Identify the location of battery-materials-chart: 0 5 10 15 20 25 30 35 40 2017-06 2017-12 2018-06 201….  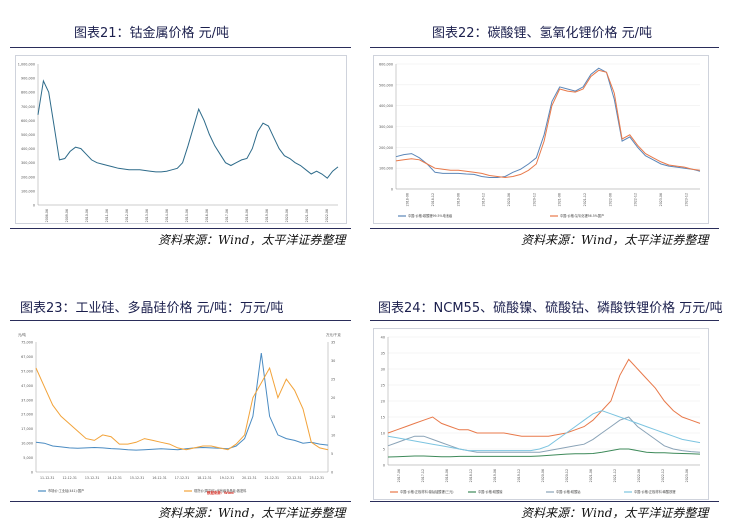
(541, 415).